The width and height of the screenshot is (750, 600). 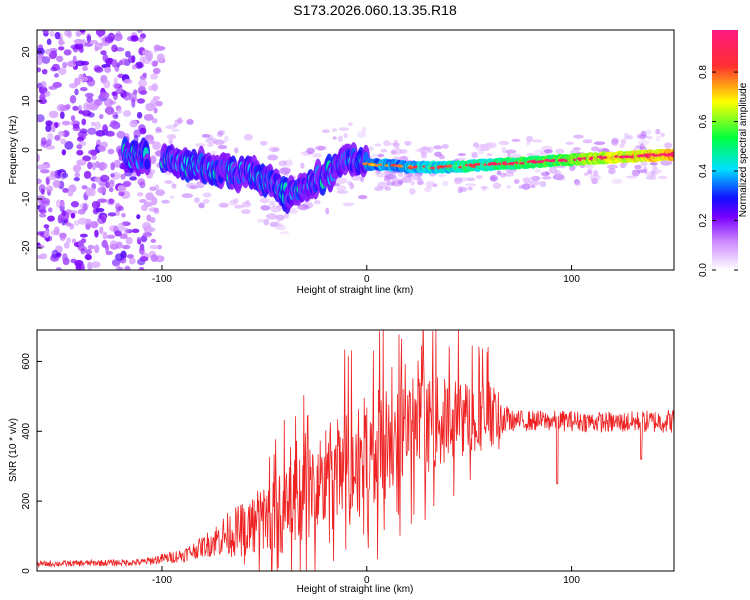 What do you see at coordinates (26, 150) in the screenshot?
I see `spectrogram-y-tick-label: 0` at bounding box center [26, 150].